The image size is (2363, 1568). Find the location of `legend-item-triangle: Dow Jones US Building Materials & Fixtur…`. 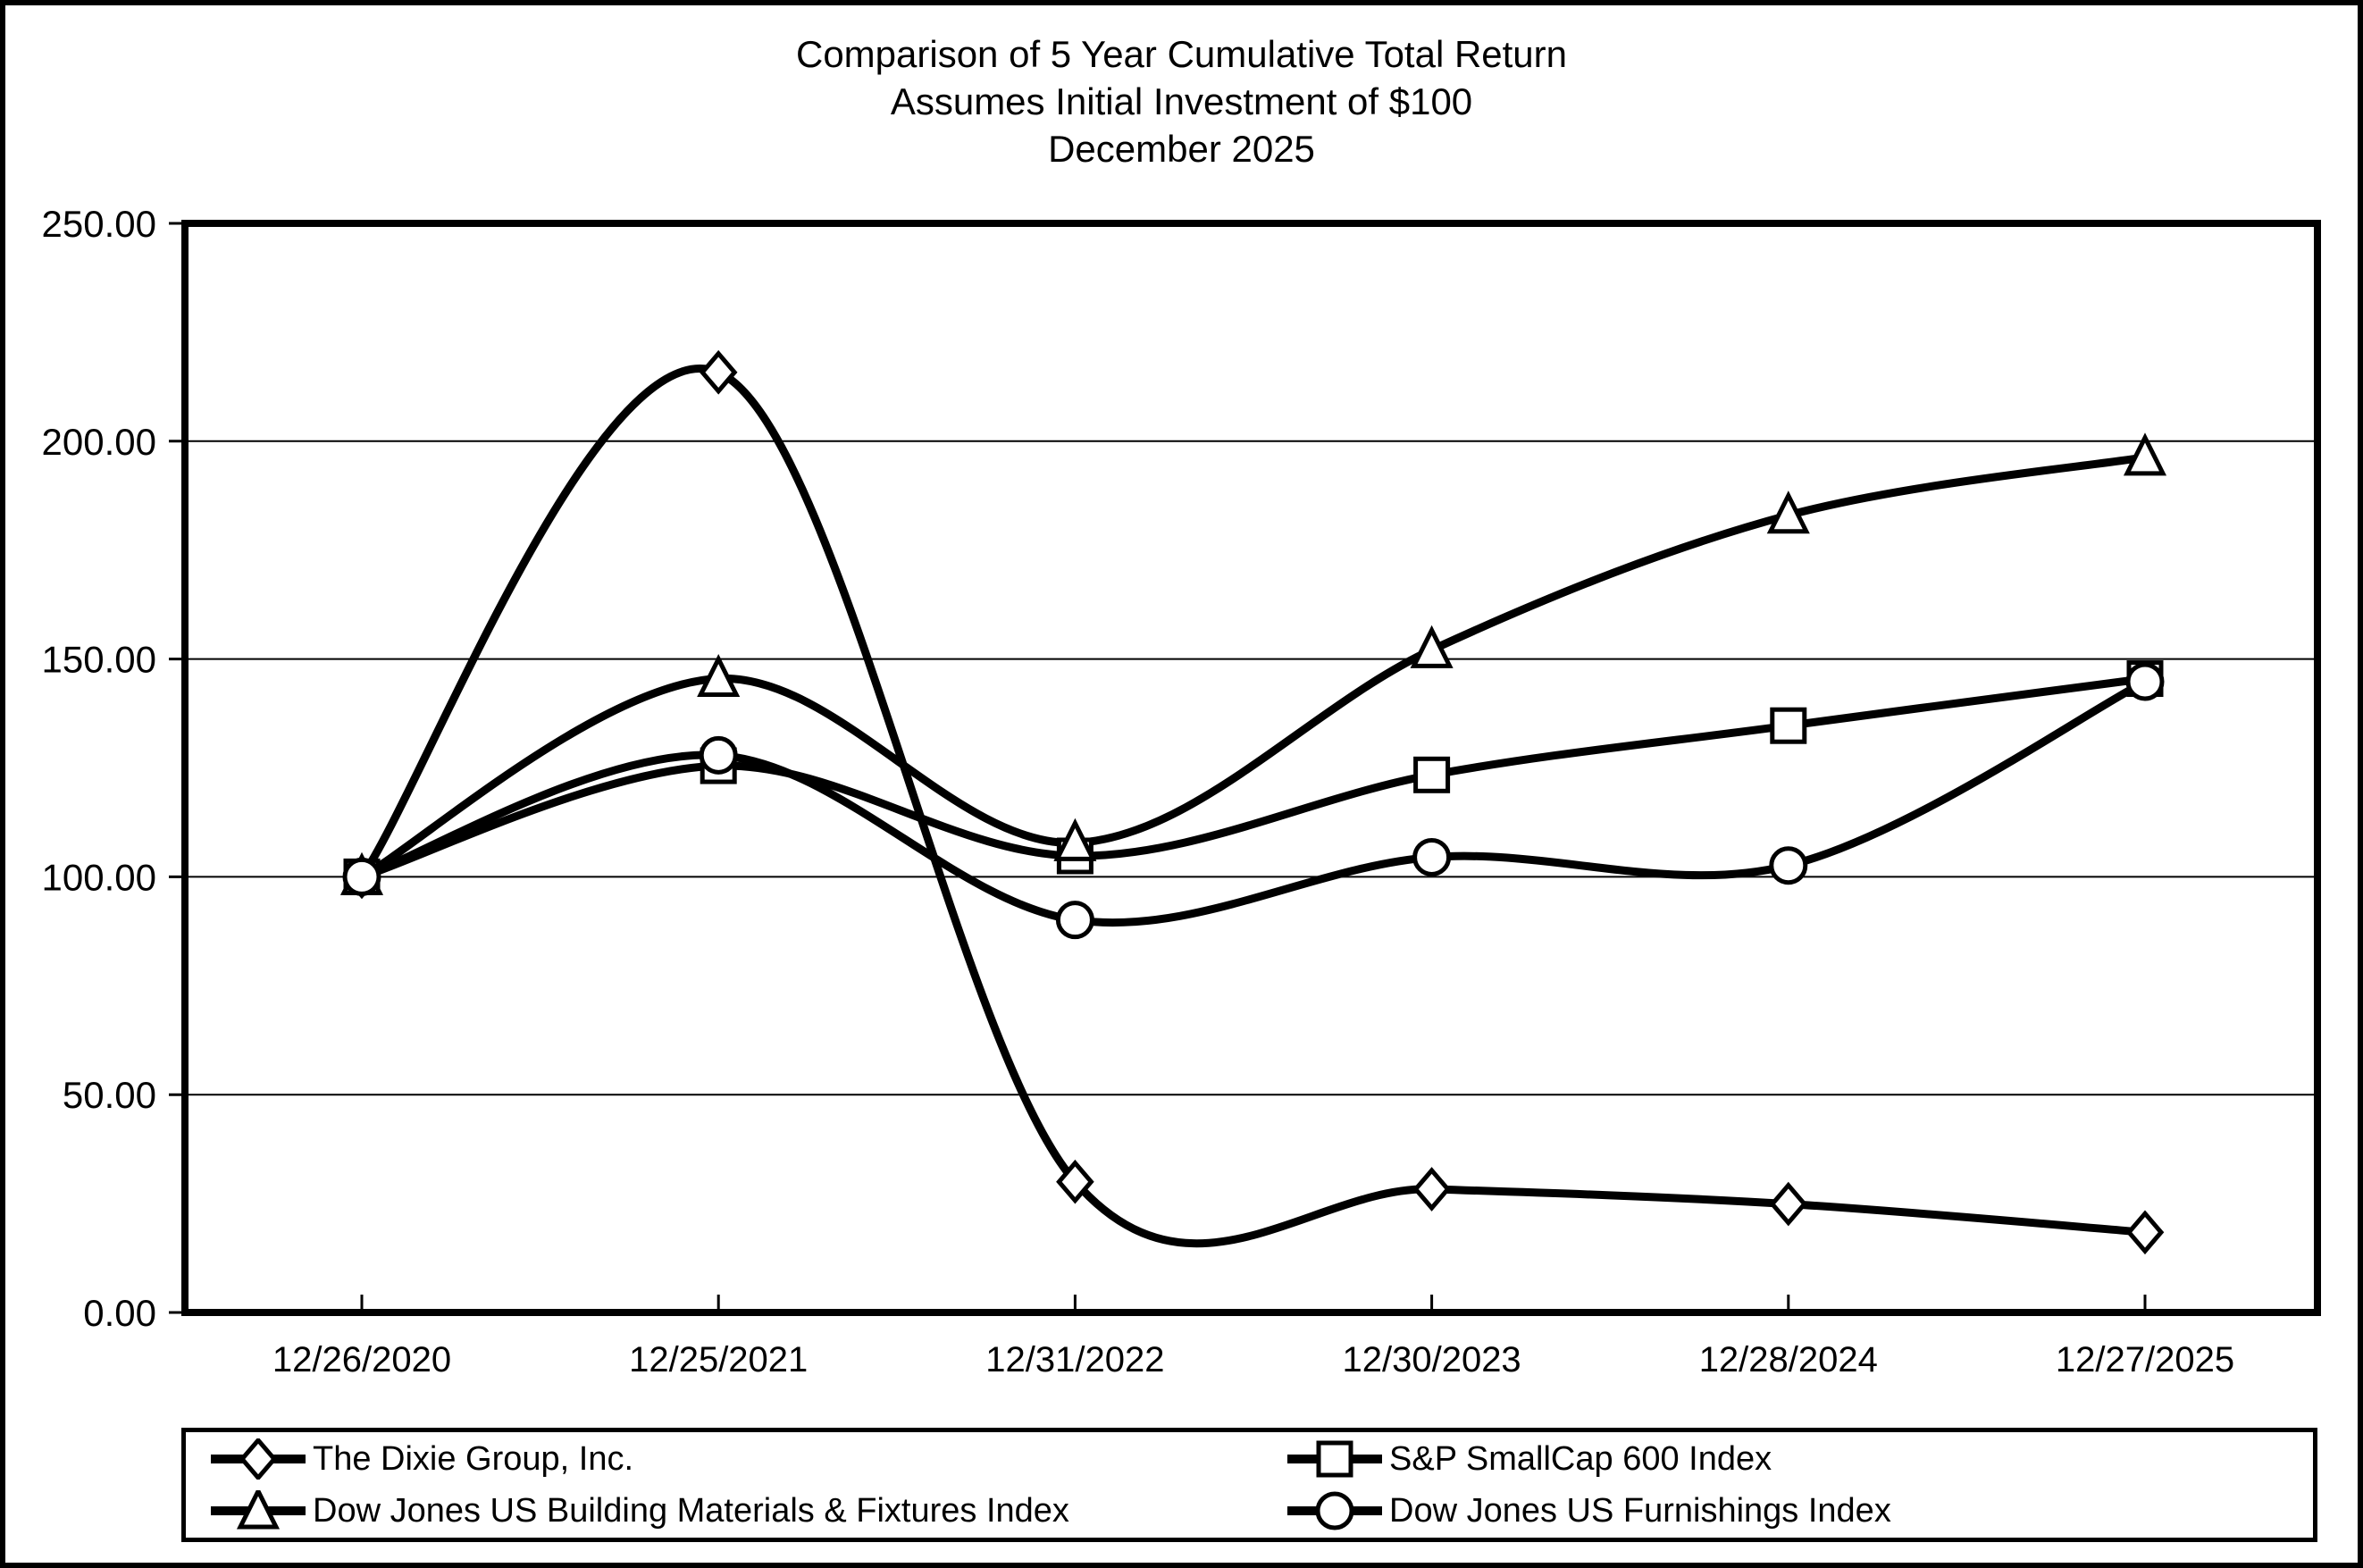

legend-item-triangle: Dow Jones US Building Materials & Fixtur… is located at coordinates (747, 1511).